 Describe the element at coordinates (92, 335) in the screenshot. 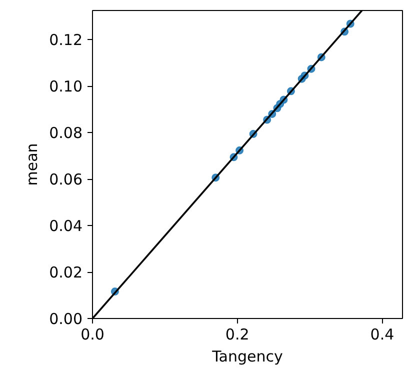

I see `x-tick-label: 0.0` at that location.